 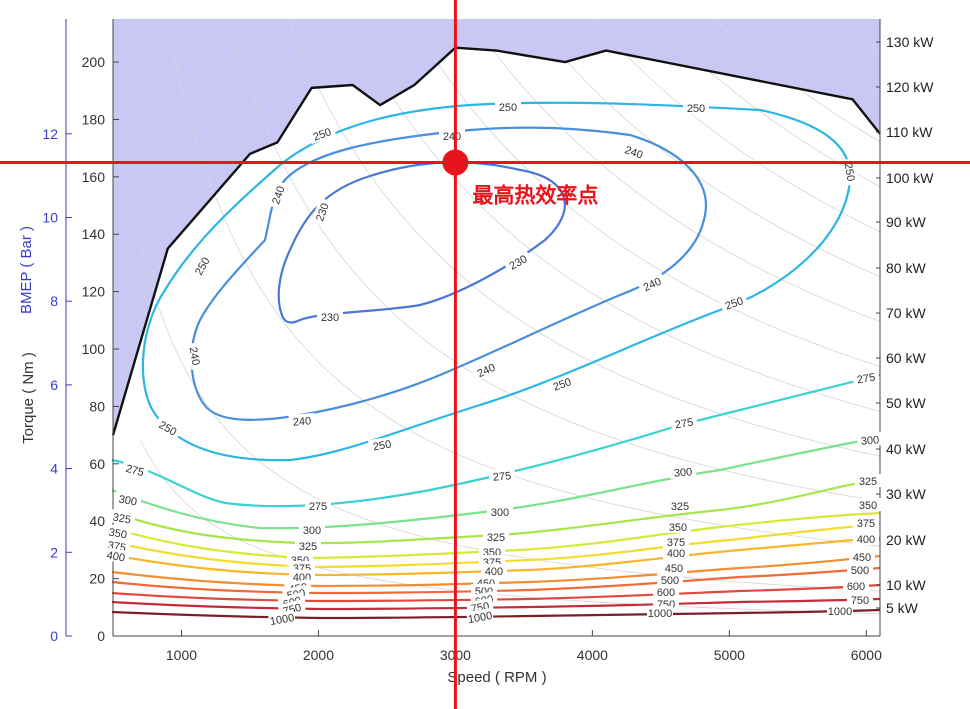 I want to click on power-label: 10 kW, so click(x=906, y=585).